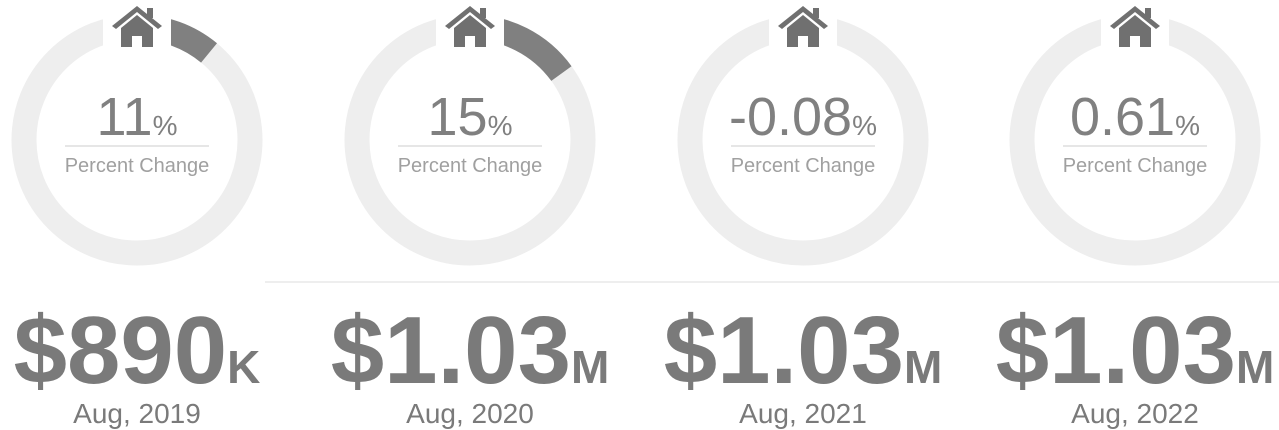  I want to click on percent-number: -0.08, so click(790, 117).